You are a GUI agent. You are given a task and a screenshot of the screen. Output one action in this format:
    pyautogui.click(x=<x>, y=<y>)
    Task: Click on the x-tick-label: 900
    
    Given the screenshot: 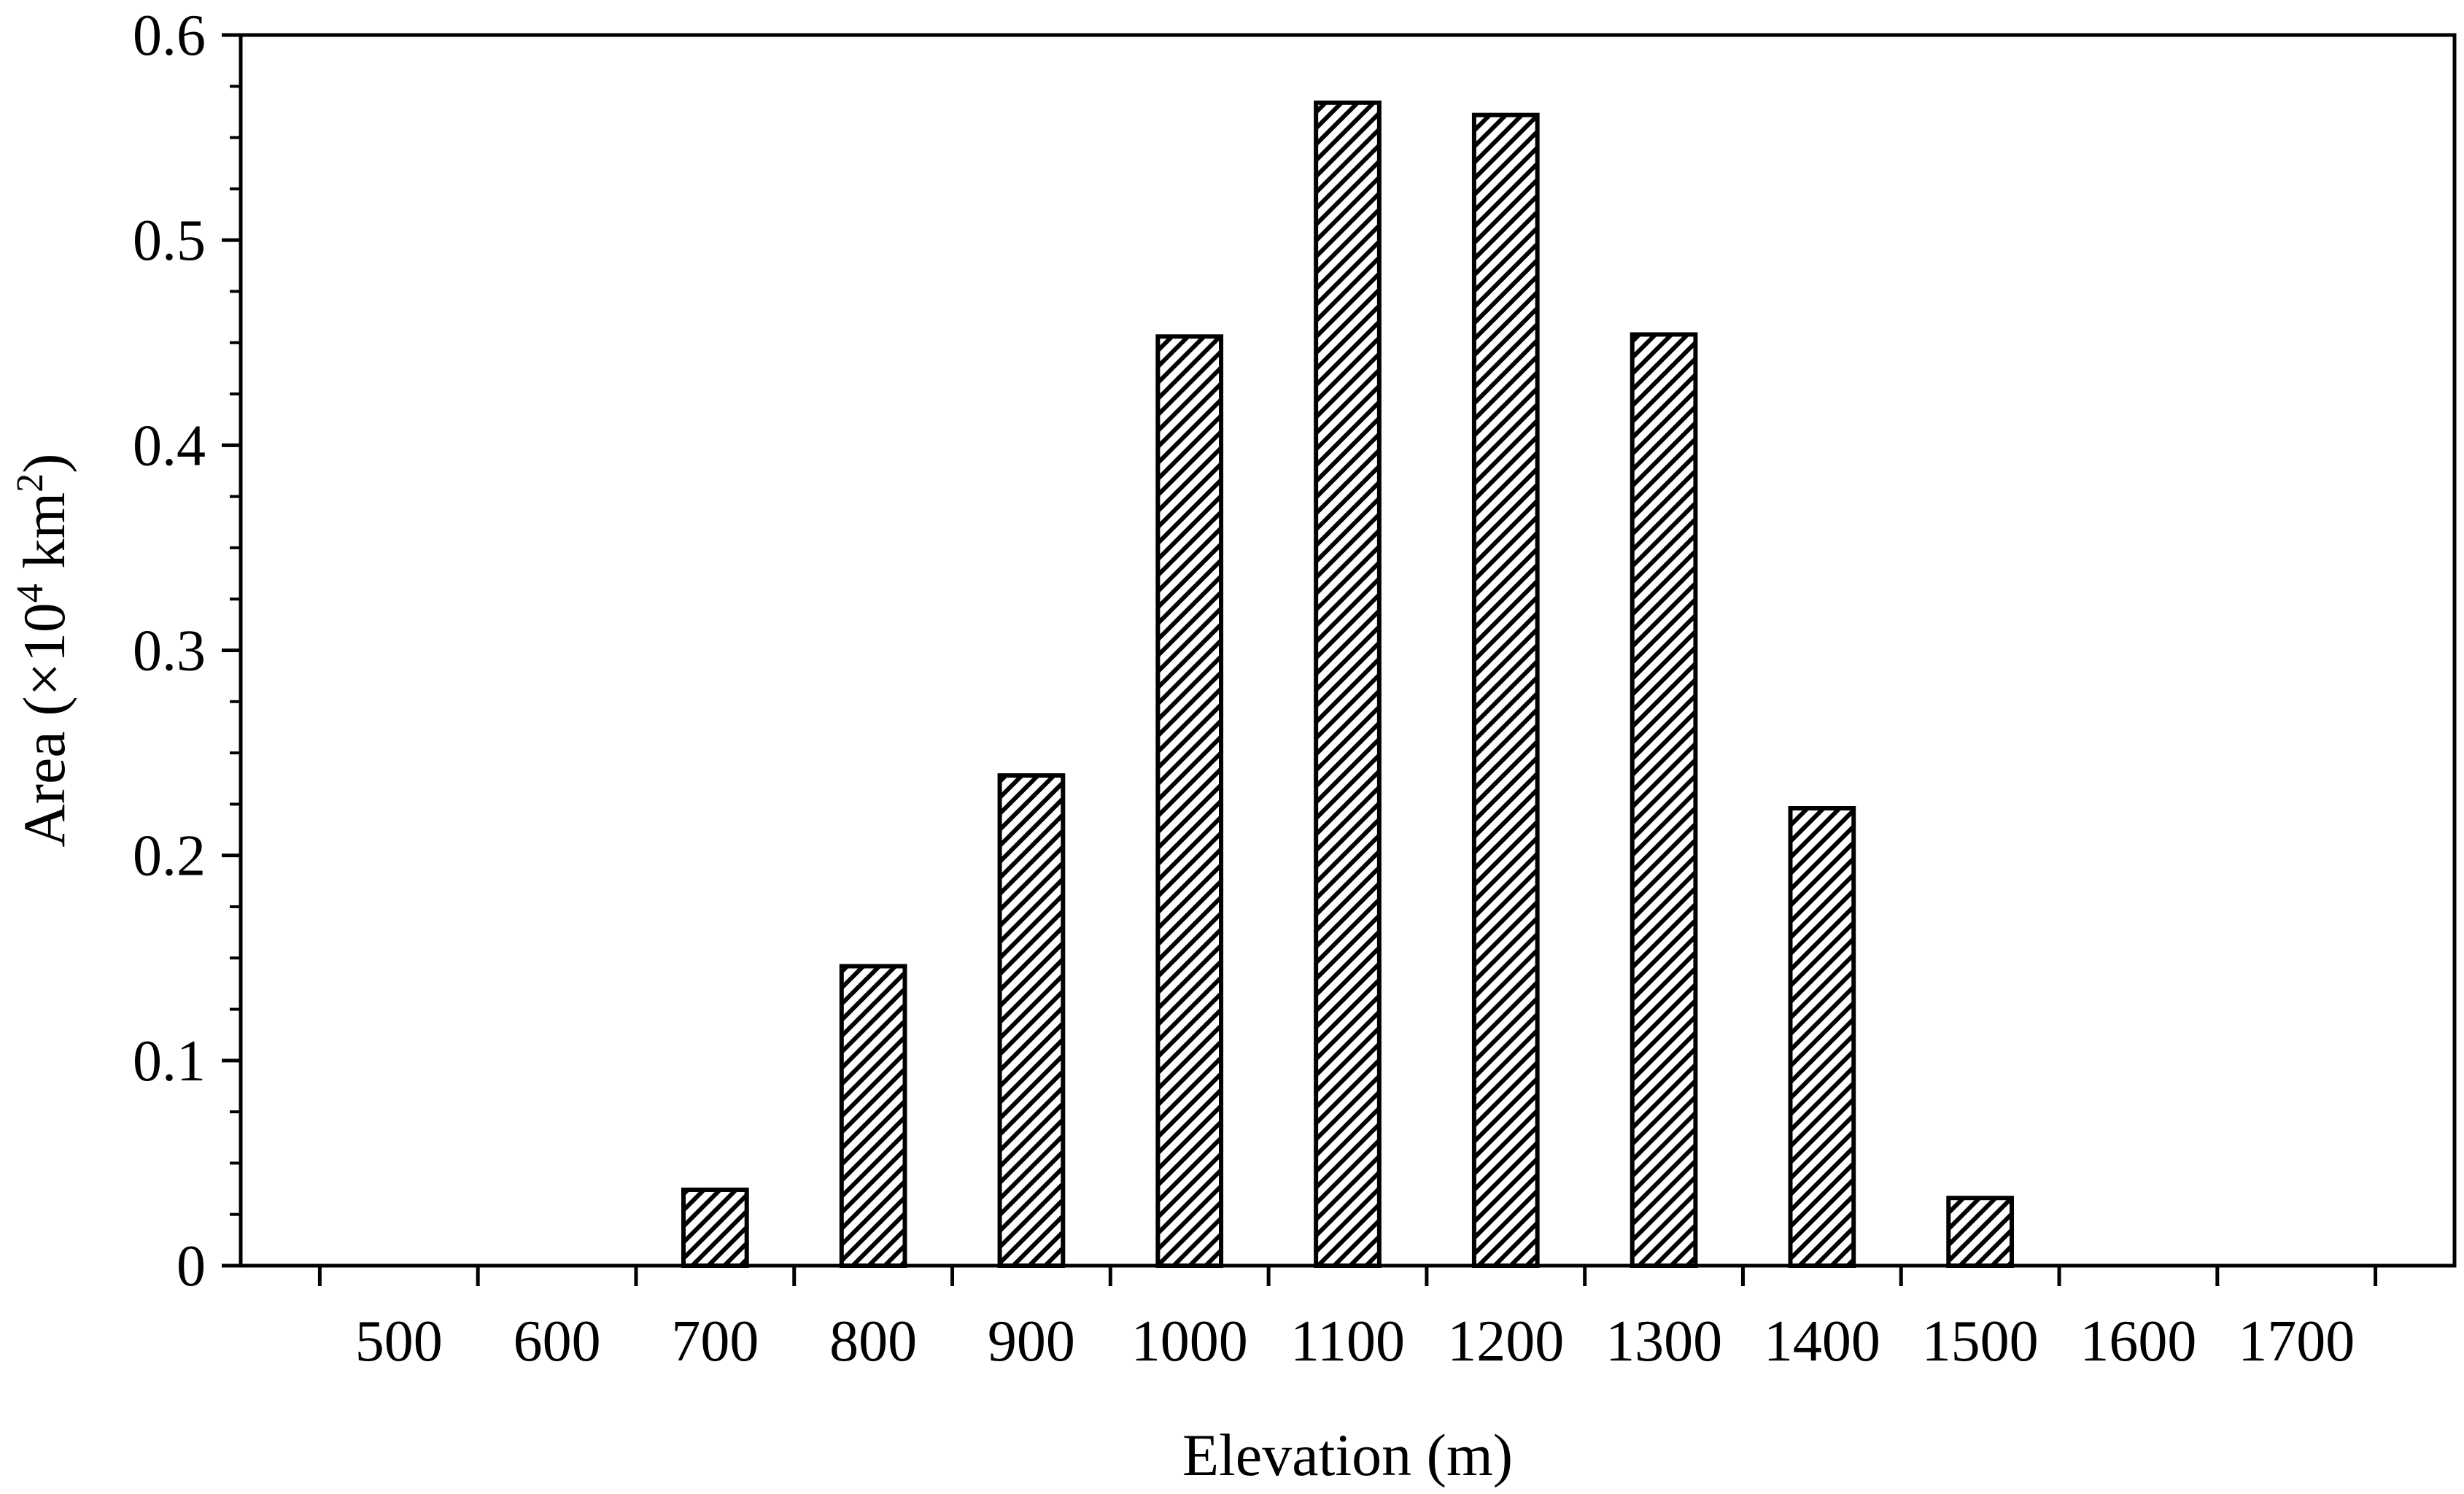 What is the action you would take?
    pyautogui.click(x=1031, y=1341)
    